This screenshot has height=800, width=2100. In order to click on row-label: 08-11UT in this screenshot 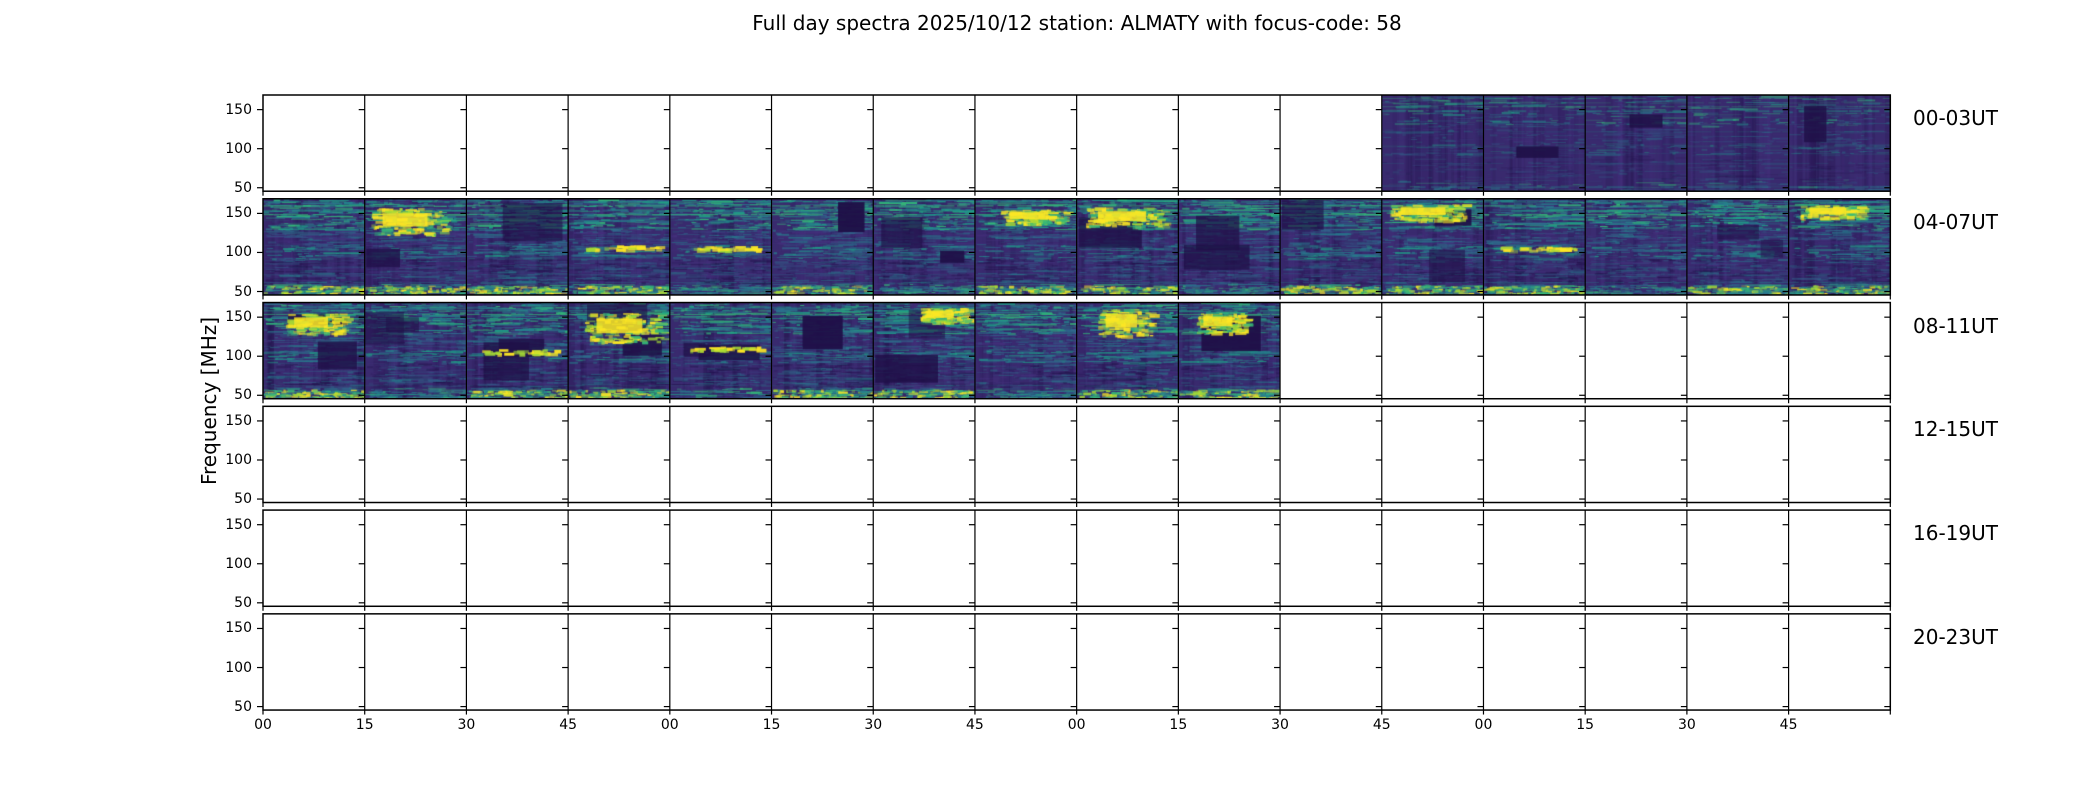, I will do `click(1955, 325)`.